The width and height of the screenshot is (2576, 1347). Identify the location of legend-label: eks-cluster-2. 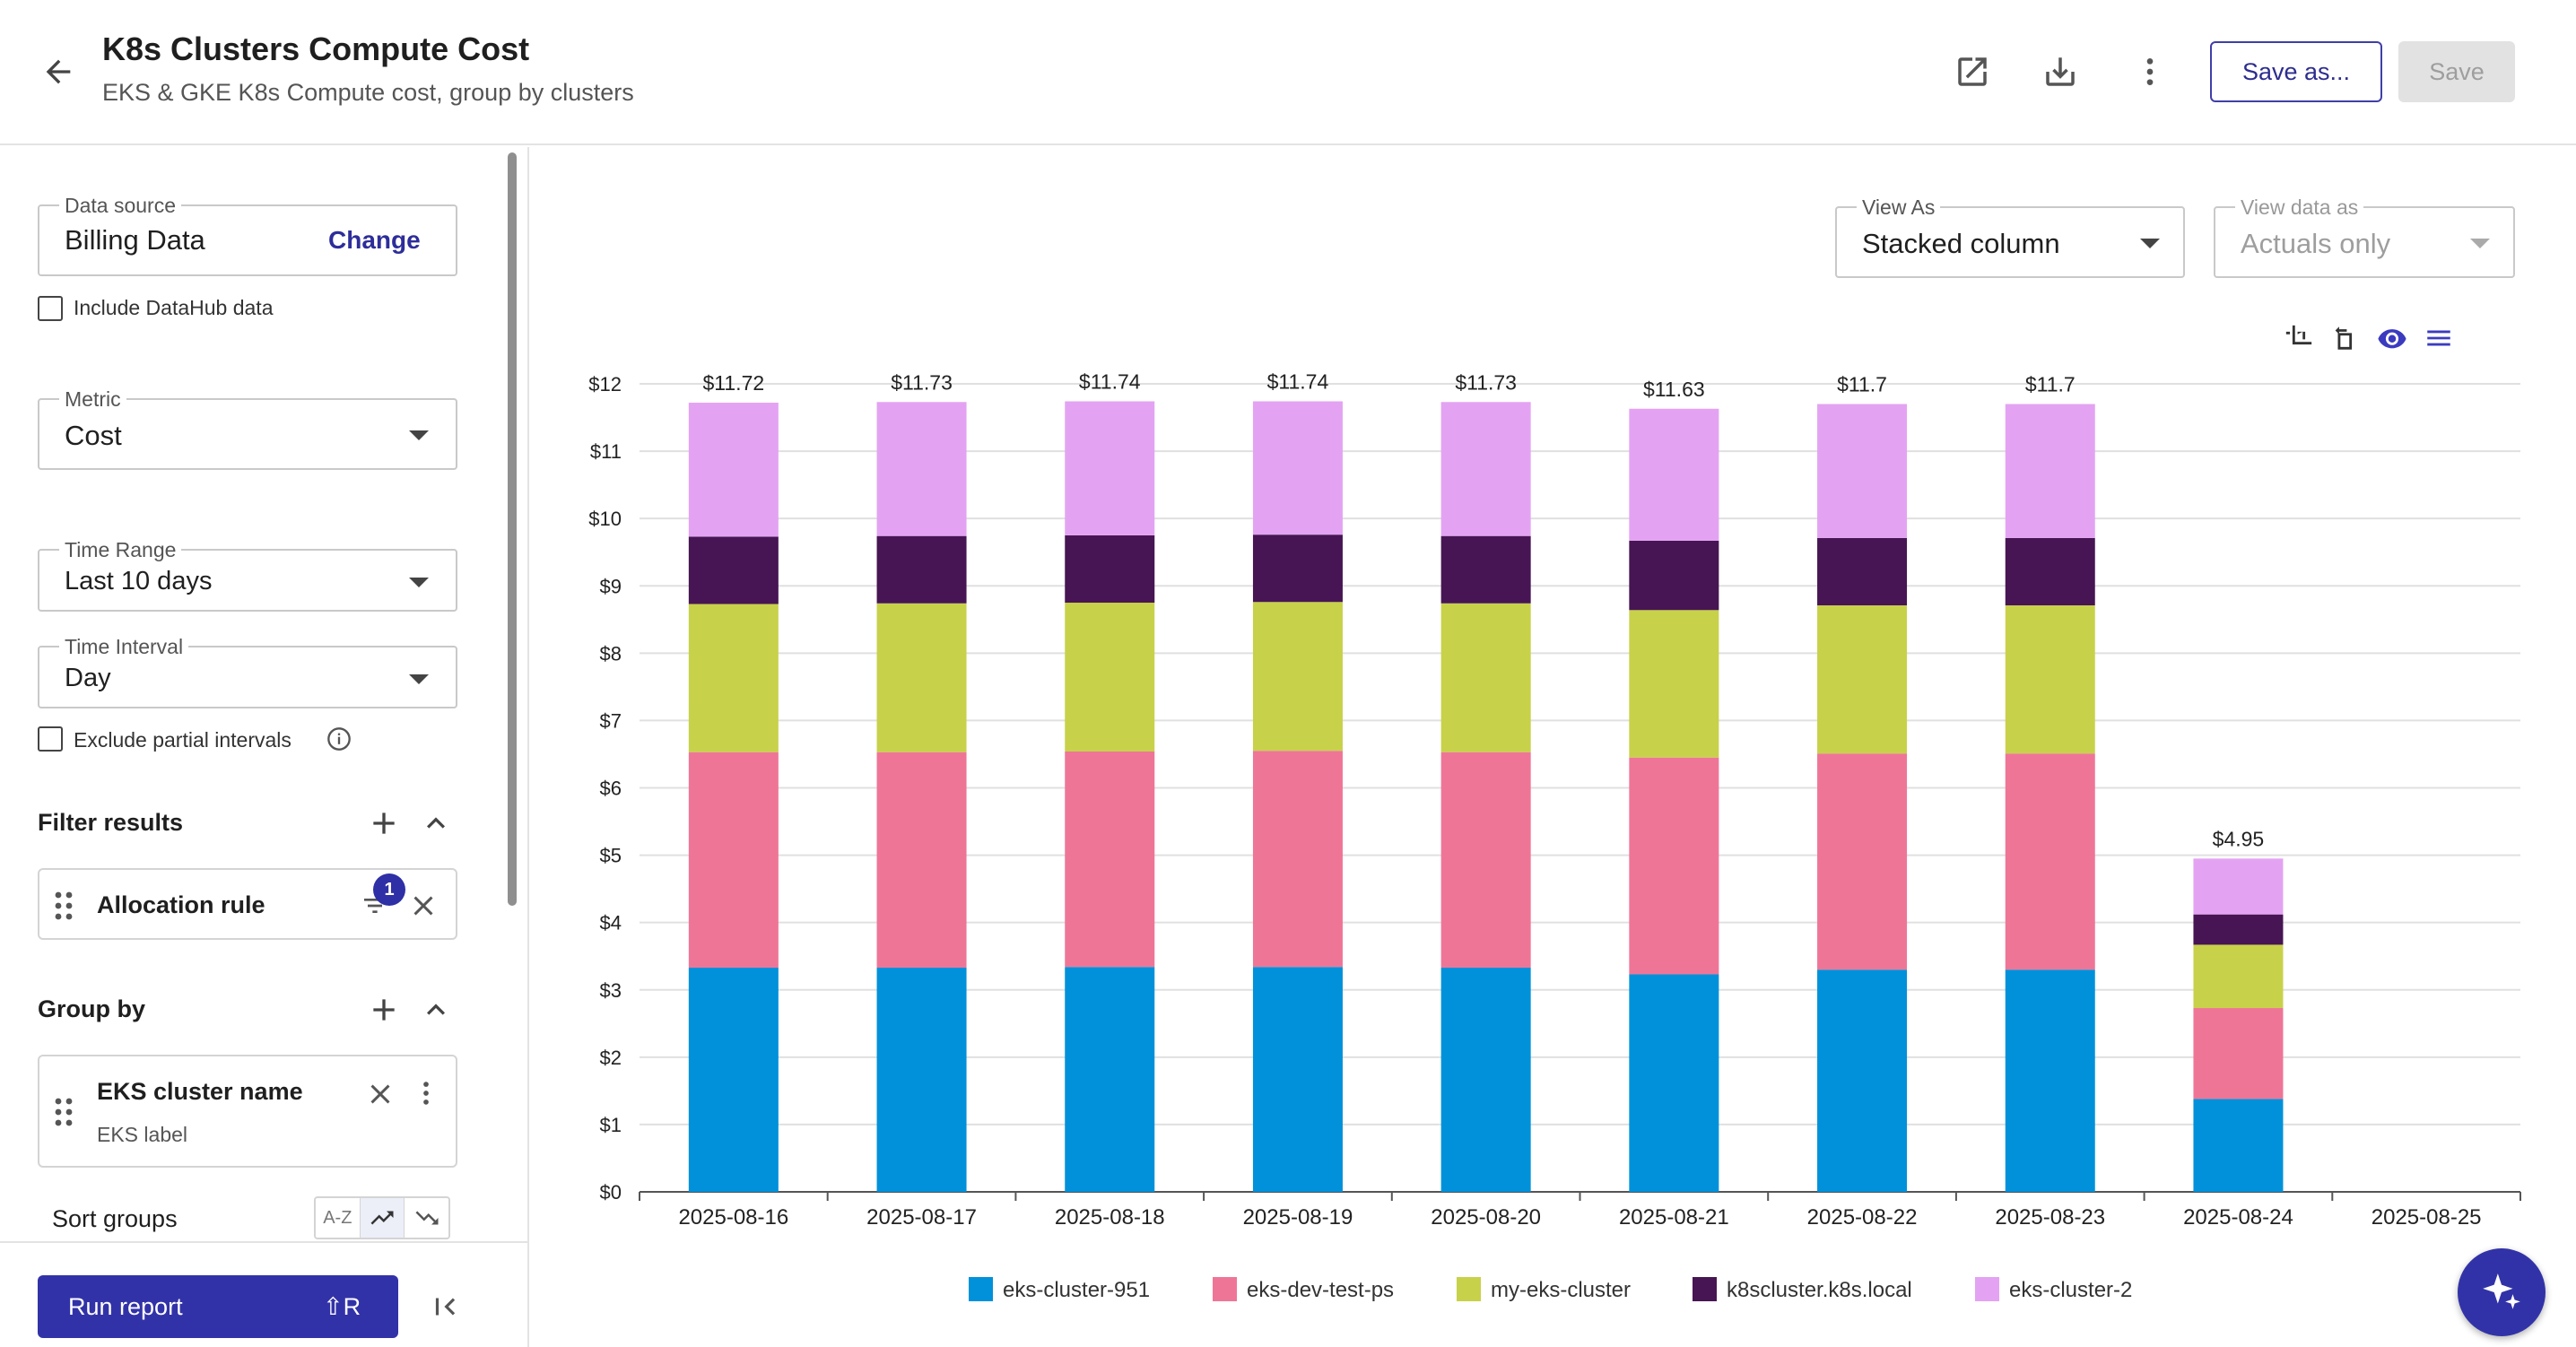
(2070, 1290).